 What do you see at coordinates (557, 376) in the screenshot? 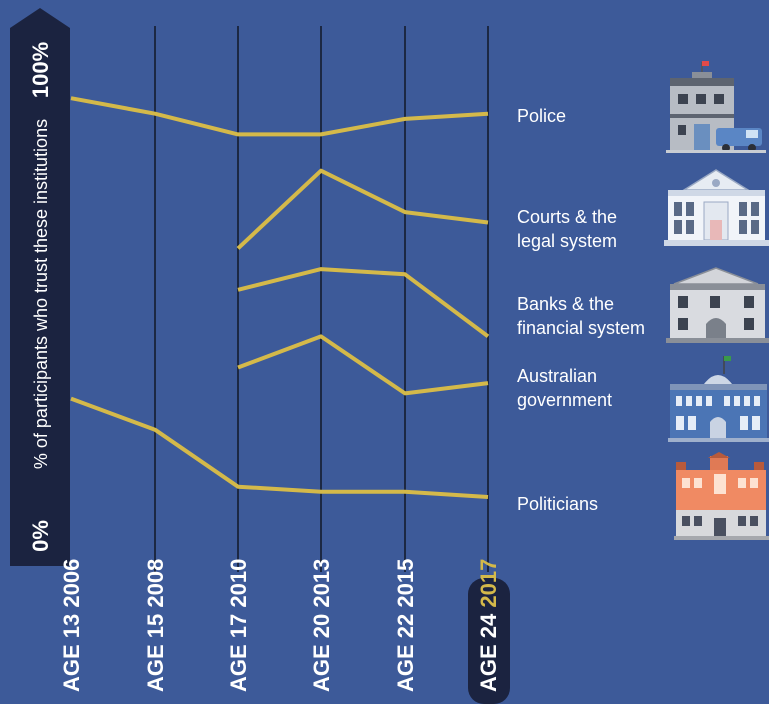
I see `series-label-line: Australian` at bounding box center [557, 376].